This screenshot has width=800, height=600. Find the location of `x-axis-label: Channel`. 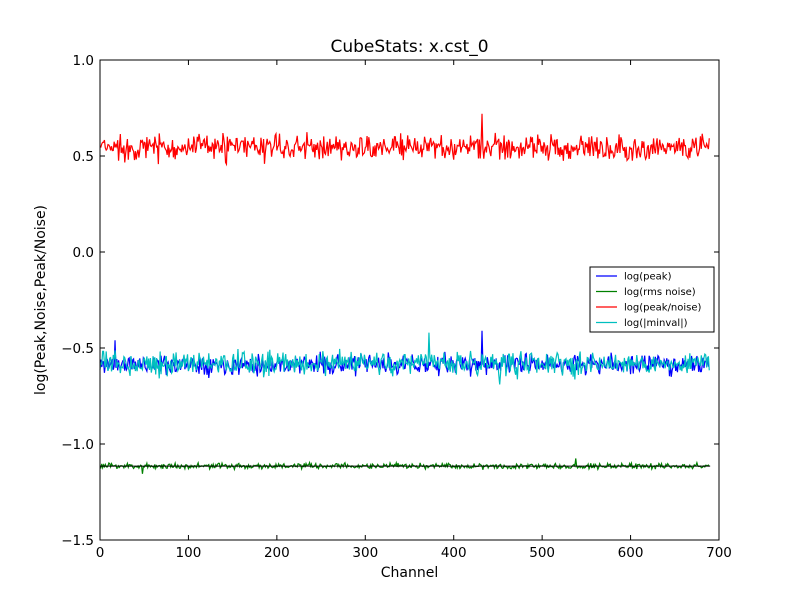

x-axis-label: Channel is located at coordinates (409, 573).